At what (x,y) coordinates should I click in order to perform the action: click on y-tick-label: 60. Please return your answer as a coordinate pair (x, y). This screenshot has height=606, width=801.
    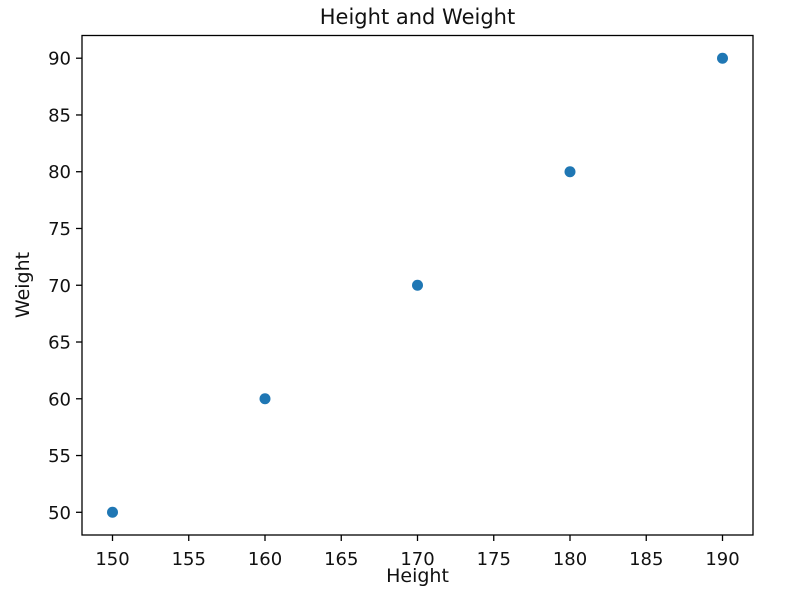
    Looking at the image, I should click on (59, 399).